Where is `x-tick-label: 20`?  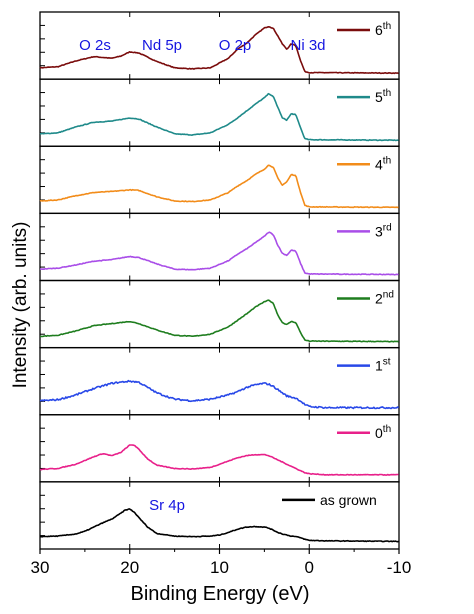 x-tick-label: 20 is located at coordinates (129, 567).